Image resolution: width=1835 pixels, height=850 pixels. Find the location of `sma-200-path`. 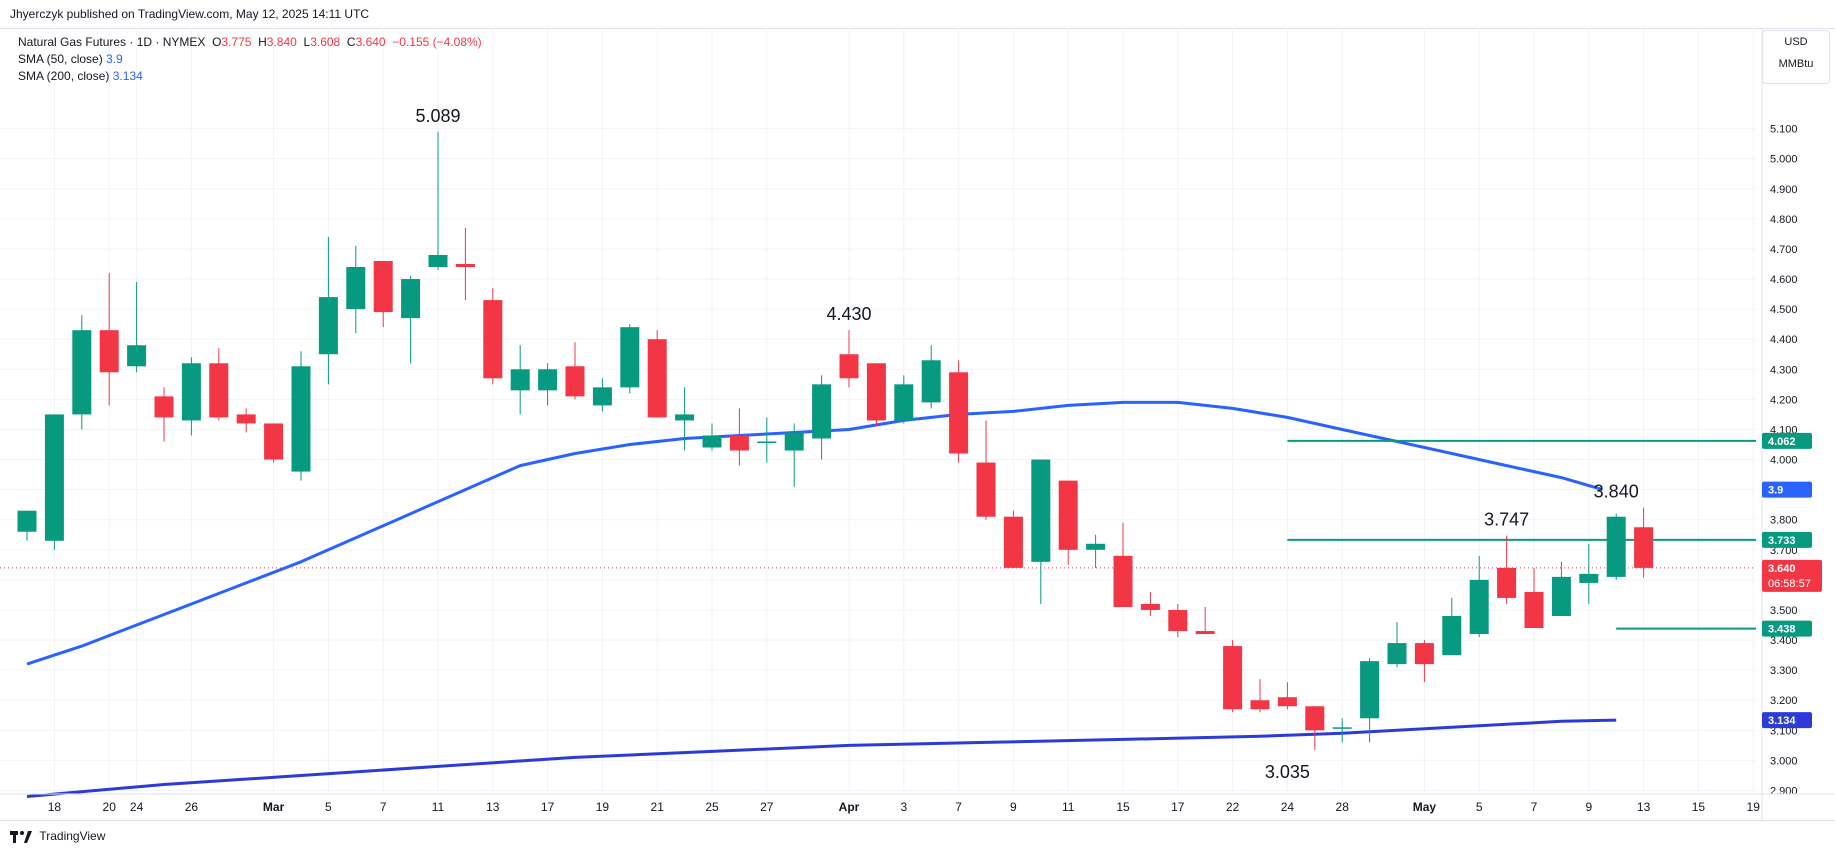

sma-200-path is located at coordinates (821, 758).